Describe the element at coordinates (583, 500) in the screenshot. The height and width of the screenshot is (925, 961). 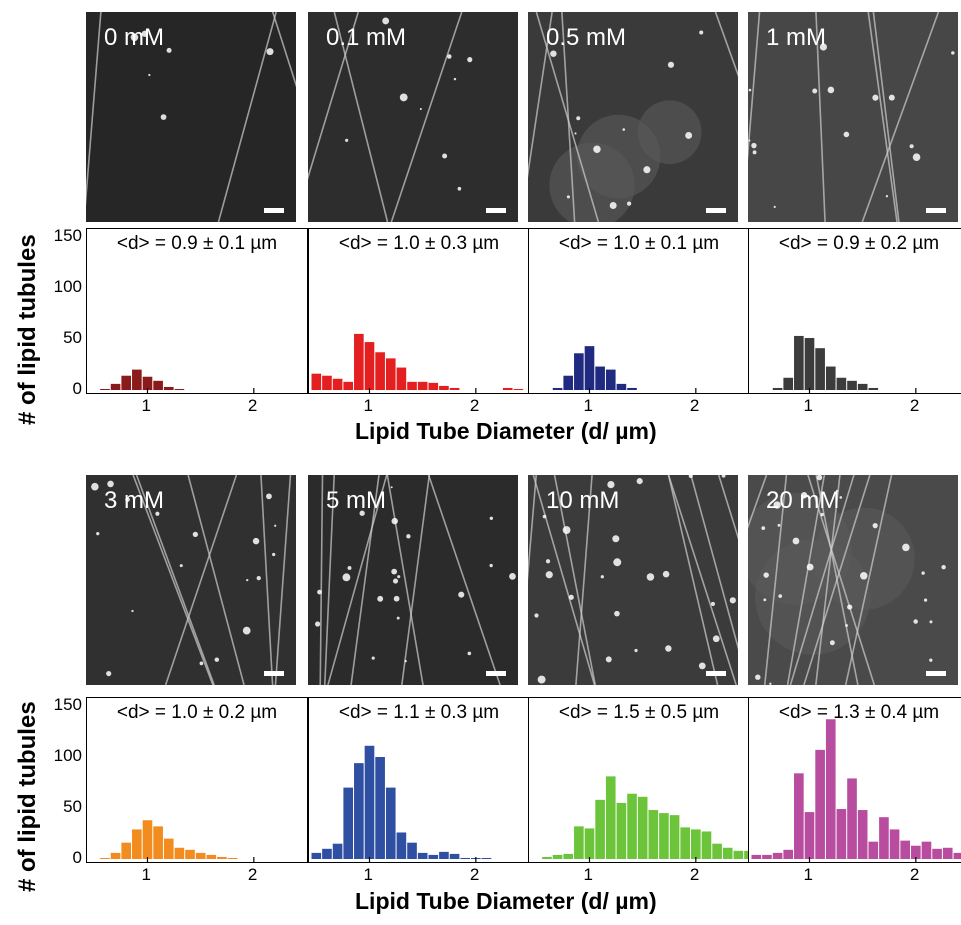
I see `concentration-label: 10 mM` at that location.